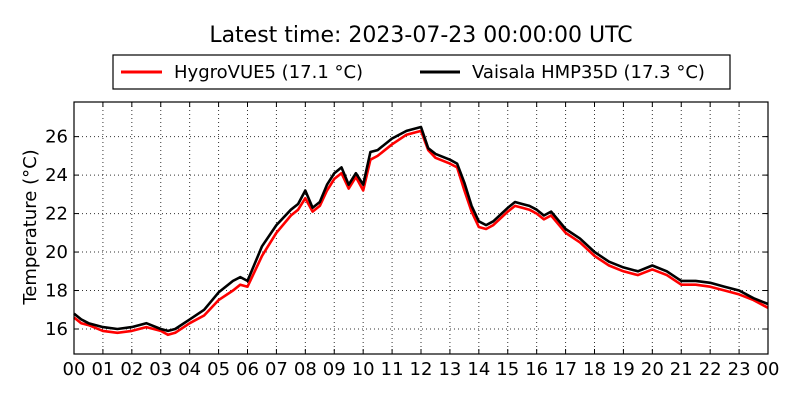  Describe the element at coordinates (56, 175) in the screenshot. I see `y-tick-label: 24` at that location.